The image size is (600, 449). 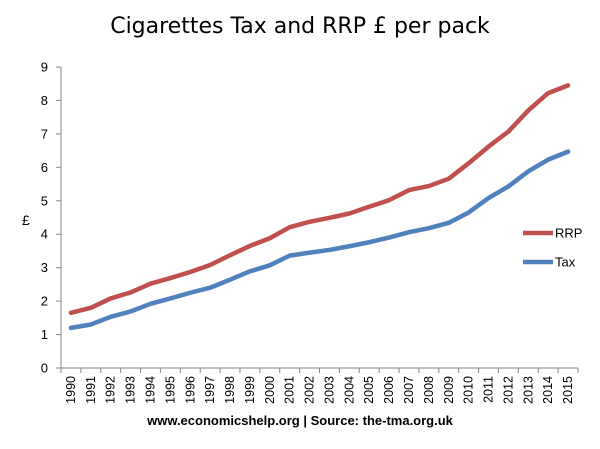 What do you see at coordinates (270, 390) in the screenshot?
I see `x-tick-label: 2000` at bounding box center [270, 390].